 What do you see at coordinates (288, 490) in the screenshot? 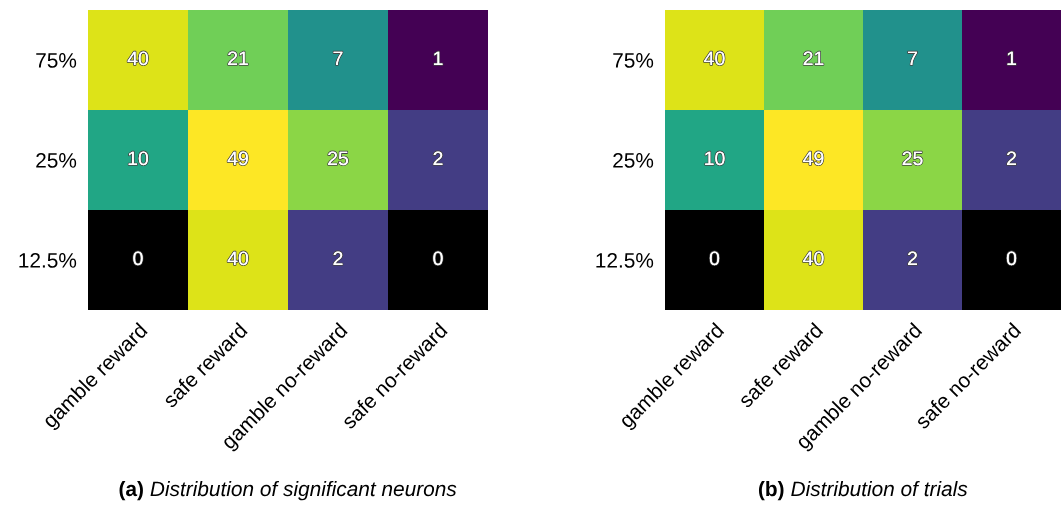
I see `text: (a) Distribution of significant neurons` at bounding box center [288, 490].